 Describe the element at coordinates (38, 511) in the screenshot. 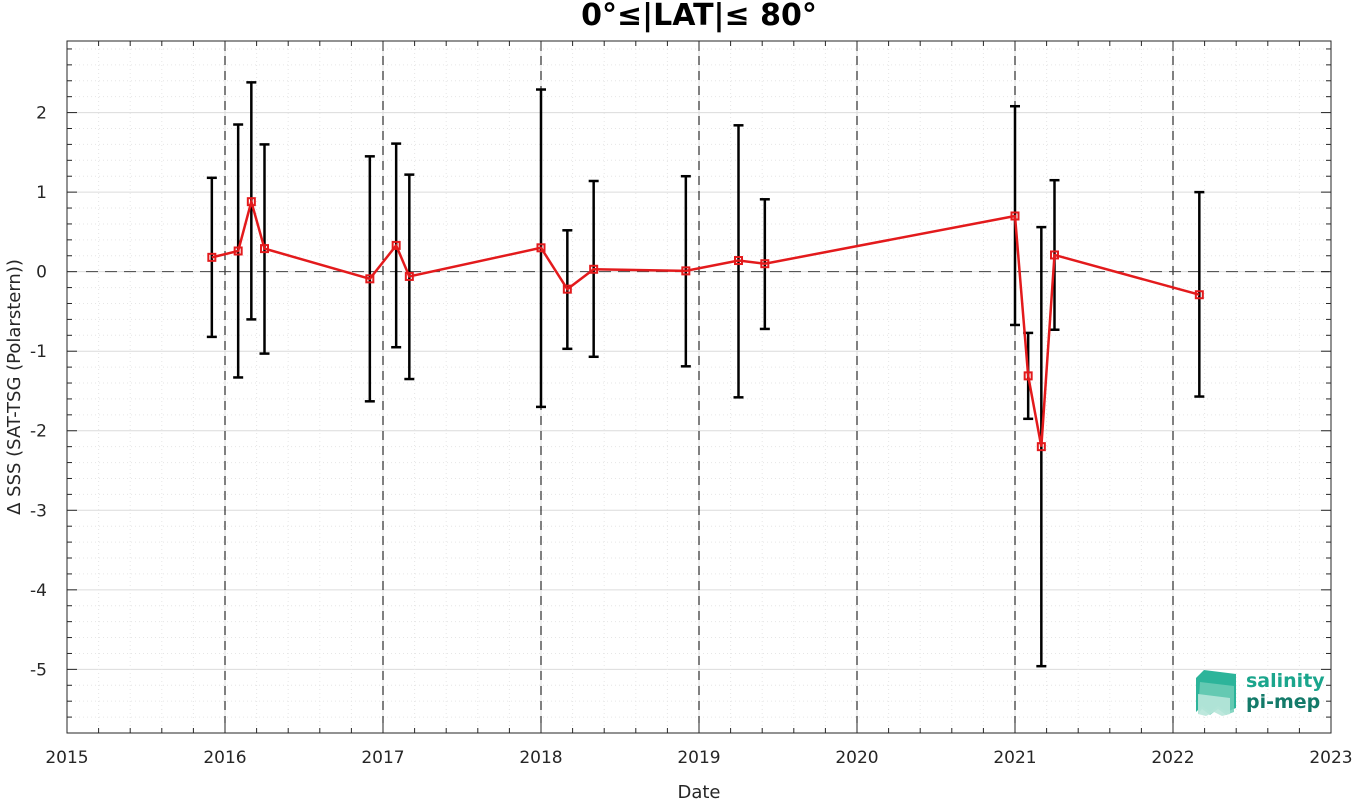

I see `y-tick-label: -3` at that location.